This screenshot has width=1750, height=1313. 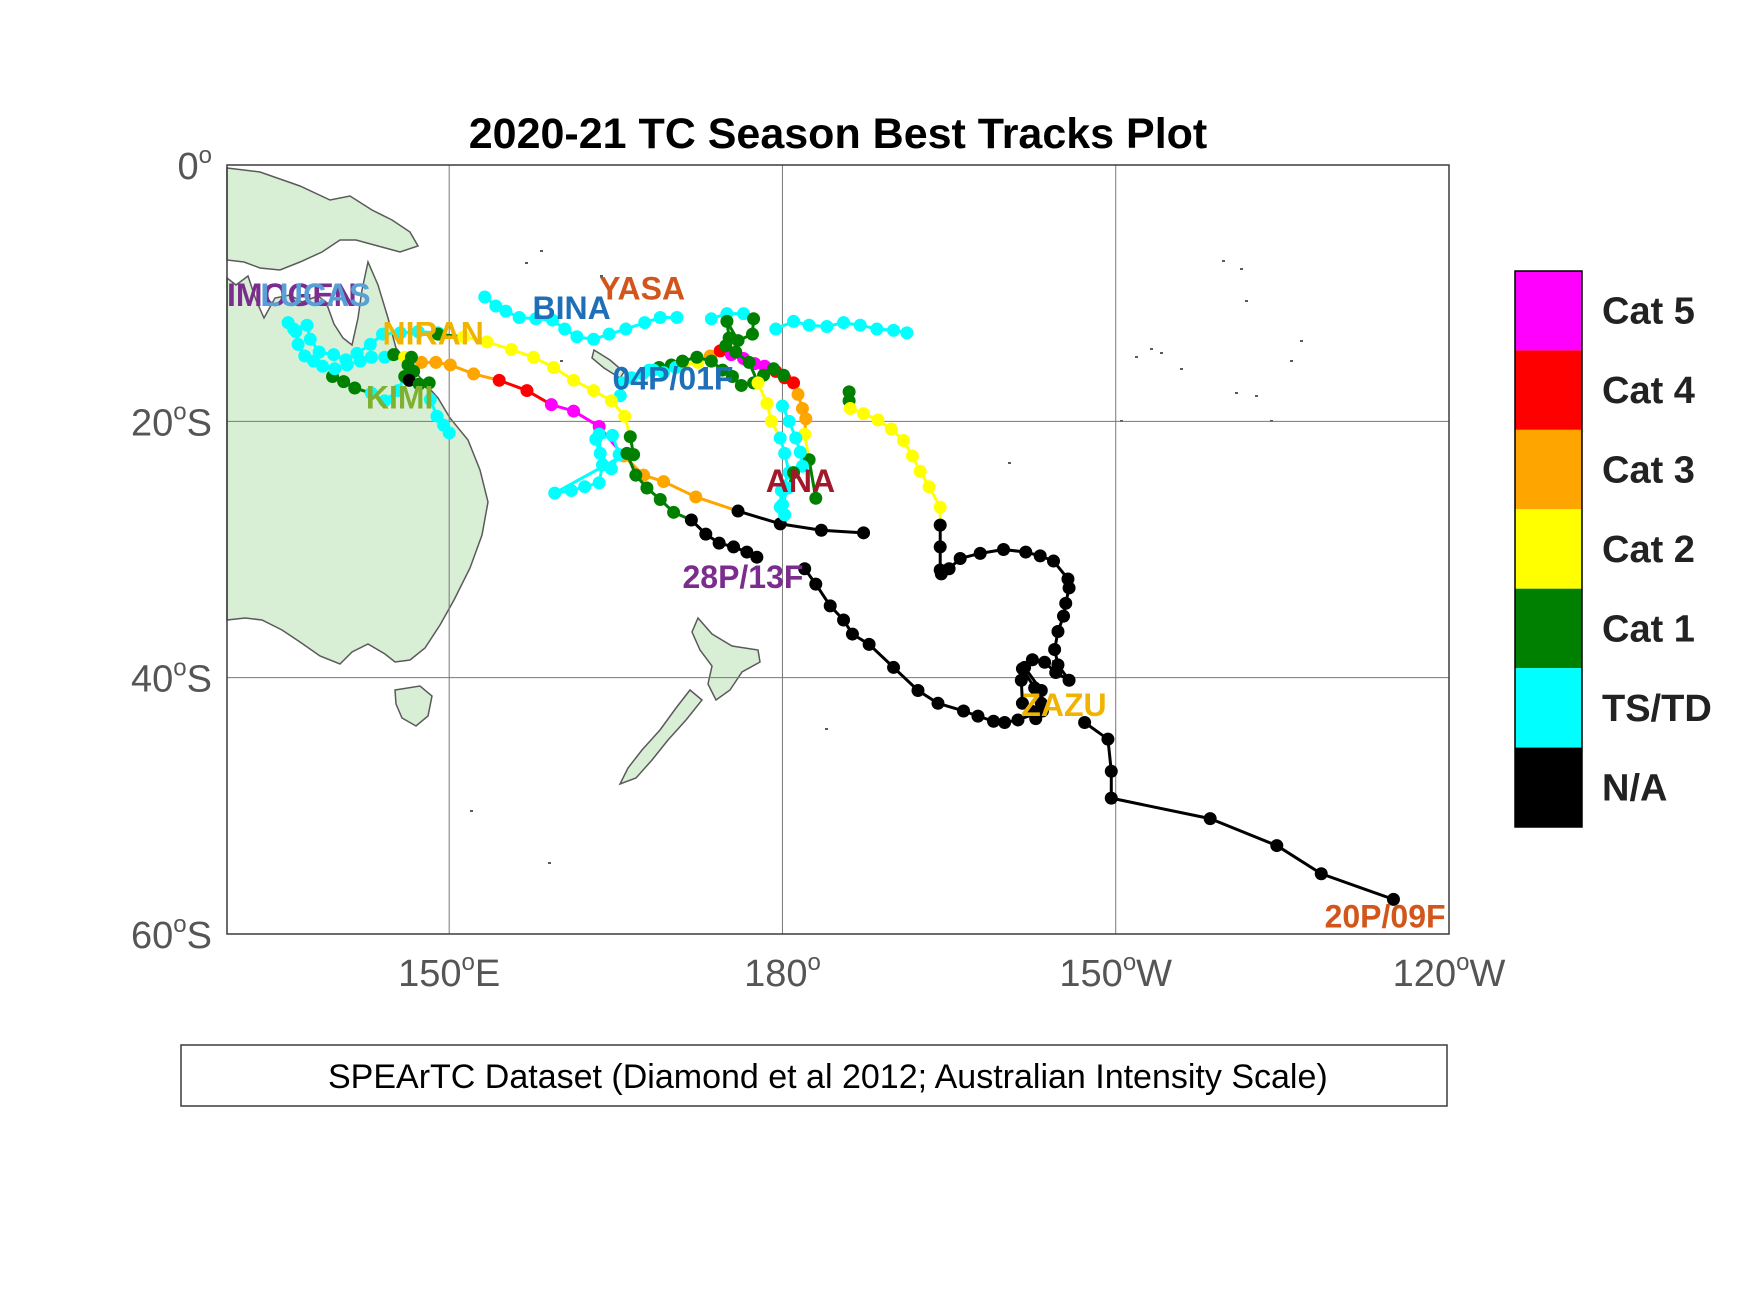 I want to click on colorbar-label: Cat 3, so click(x=1648, y=471).